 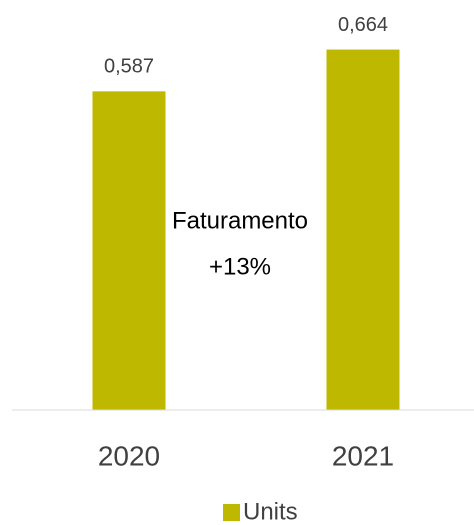 What do you see at coordinates (240, 266) in the screenshot?
I see `annotation: +13%` at bounding box center [240, 266].